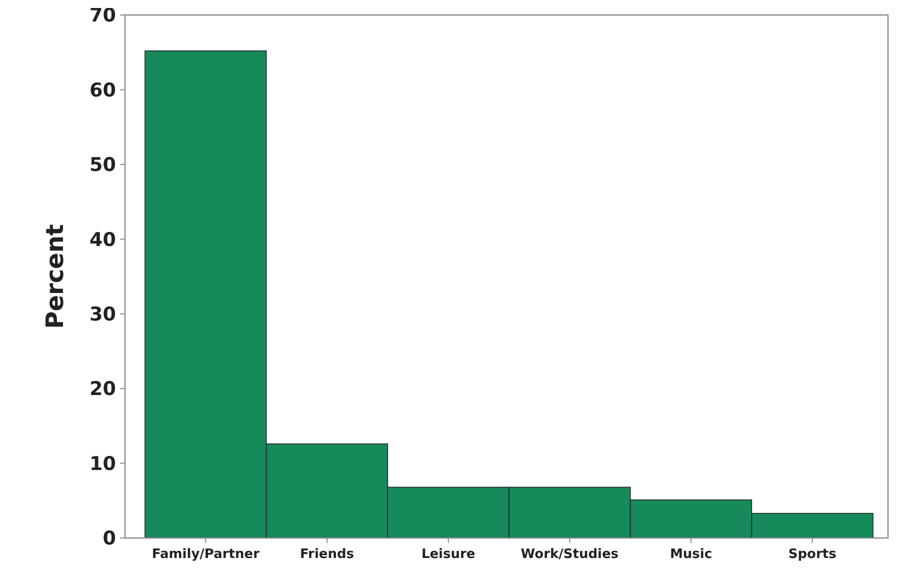 The height and width of the screenshot is (573, 912). I want to click on y-tick-label: 70, so click(103, 15).